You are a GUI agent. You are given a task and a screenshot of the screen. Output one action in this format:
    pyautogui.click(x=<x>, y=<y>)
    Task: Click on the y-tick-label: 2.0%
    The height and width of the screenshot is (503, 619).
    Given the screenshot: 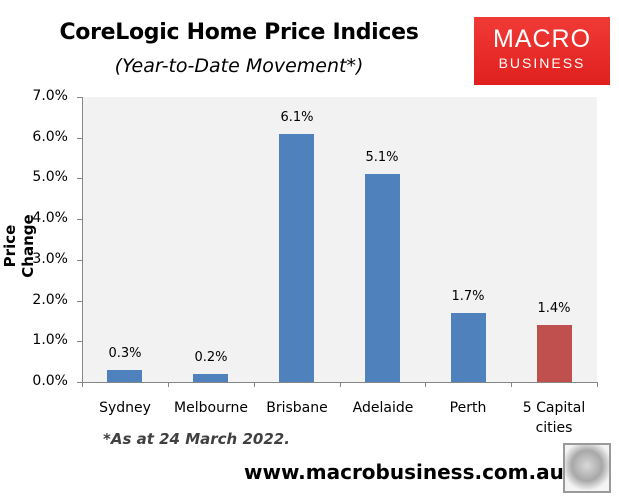 What is the action you would take?
    pyautogui.click(x=50, y=300)
    